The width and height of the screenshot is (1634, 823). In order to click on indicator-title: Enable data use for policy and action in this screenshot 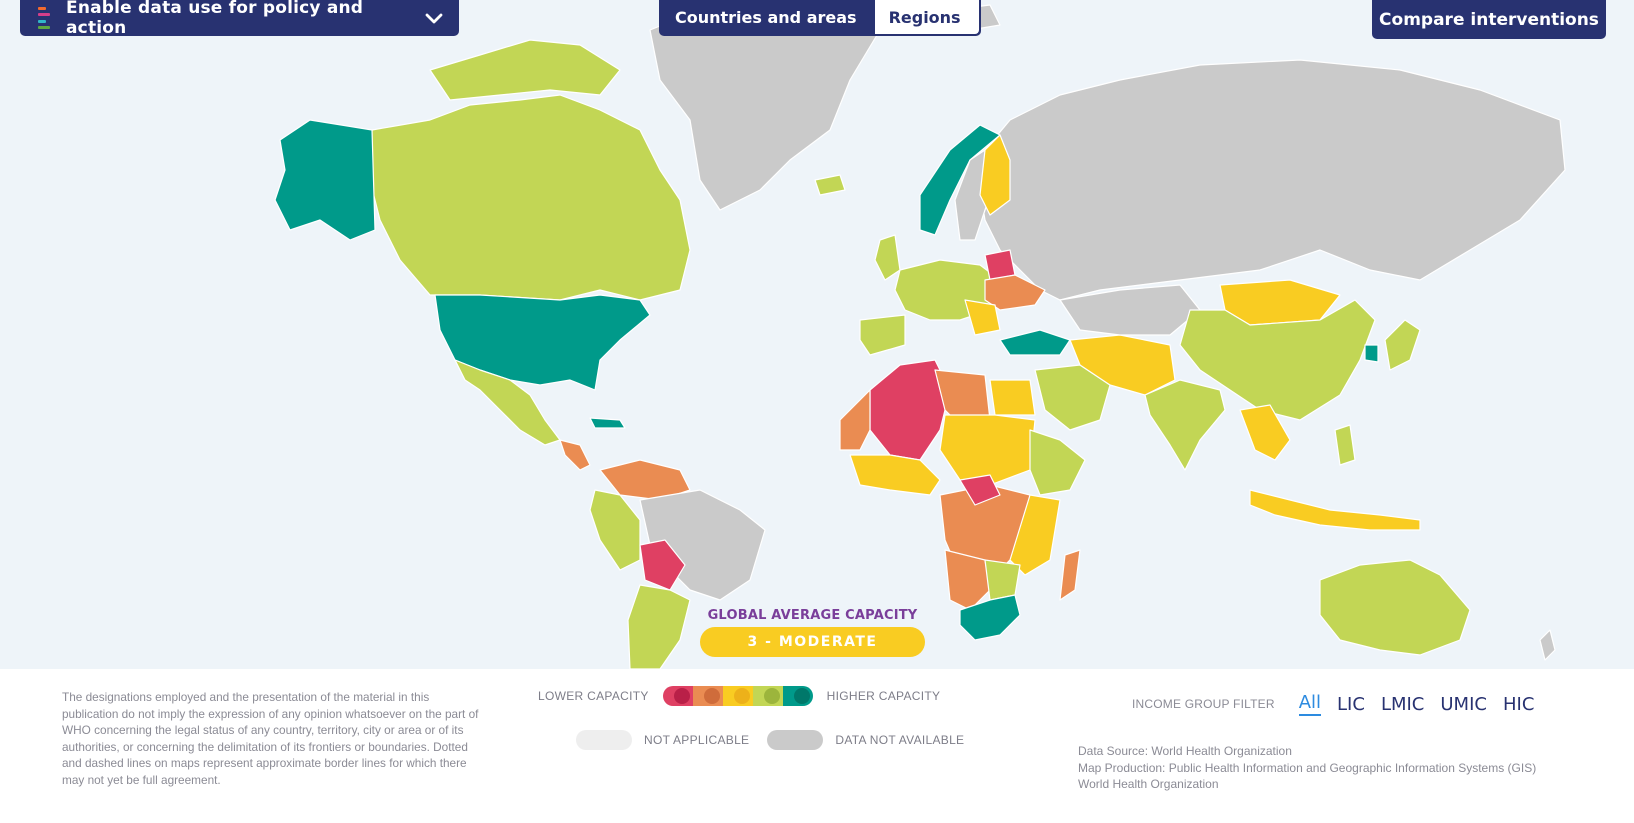, I will do `click(215, 19)`.